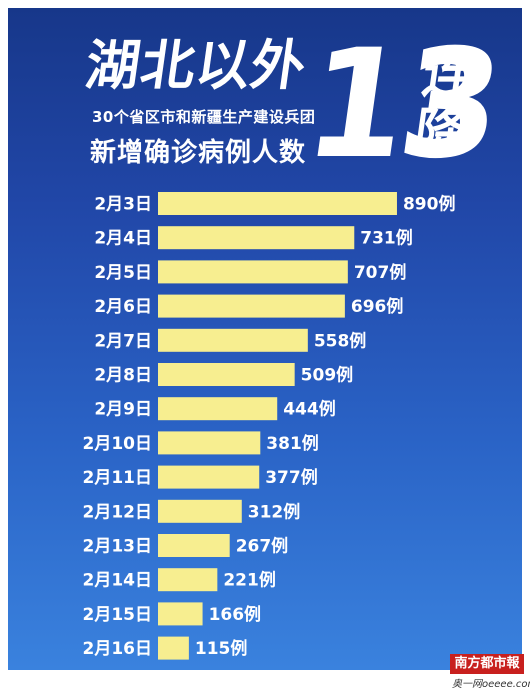 This screenshot has height=690, width=530. I want to click on value-label: 707例, so click(380, 272).